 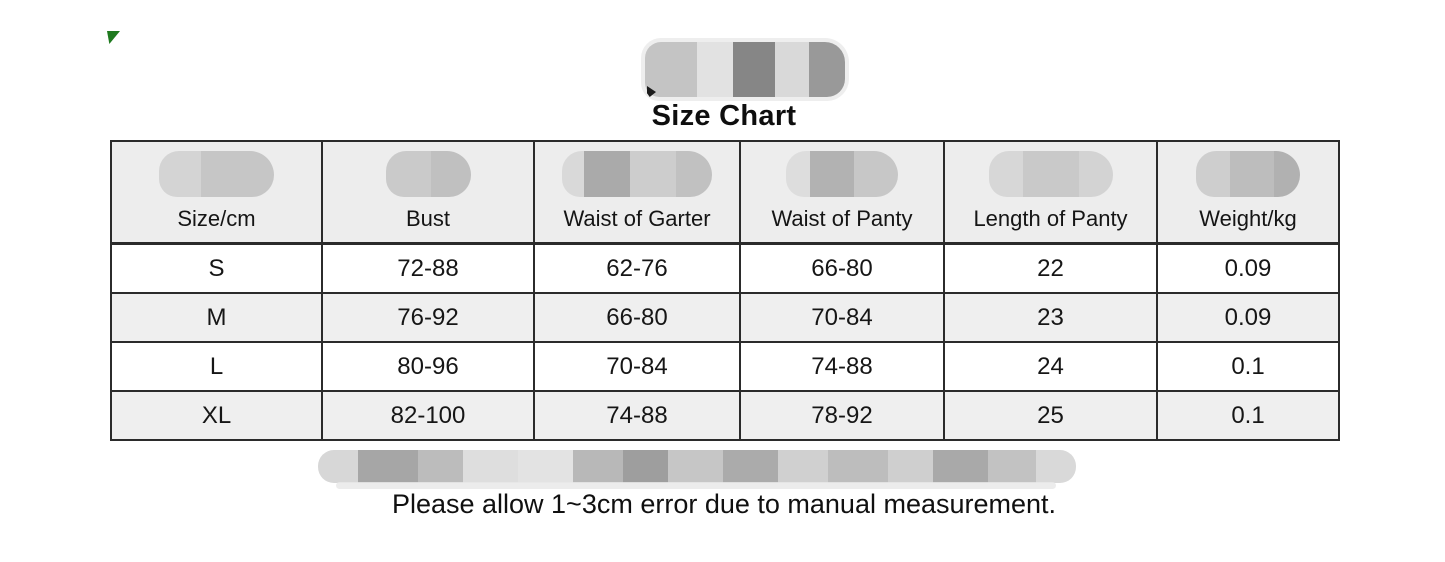 What do you see at coordinates (216, 366) in the screenshot?
I see `cell-size: L` at bounding box center [216, 366].